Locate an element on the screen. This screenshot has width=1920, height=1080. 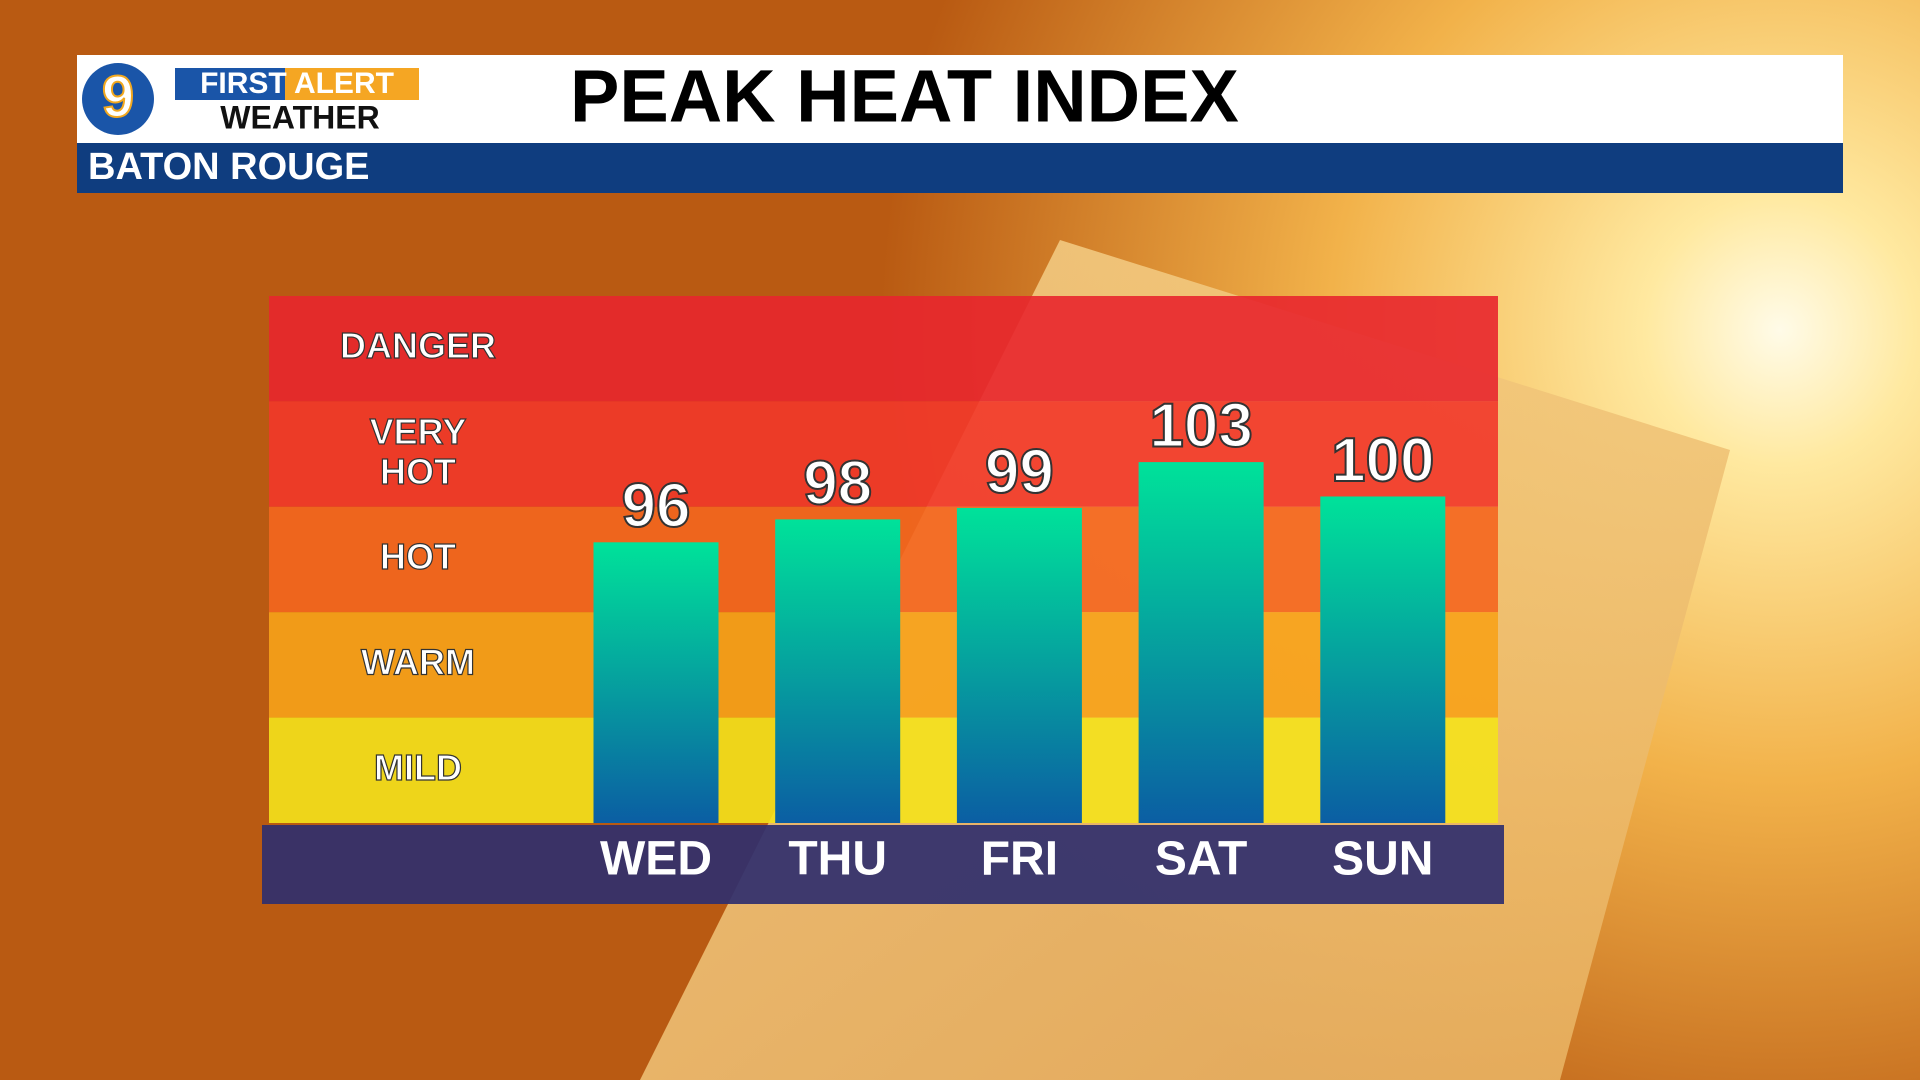
logo-line1: FIRST ALERT is located at coordinates (297, 83).